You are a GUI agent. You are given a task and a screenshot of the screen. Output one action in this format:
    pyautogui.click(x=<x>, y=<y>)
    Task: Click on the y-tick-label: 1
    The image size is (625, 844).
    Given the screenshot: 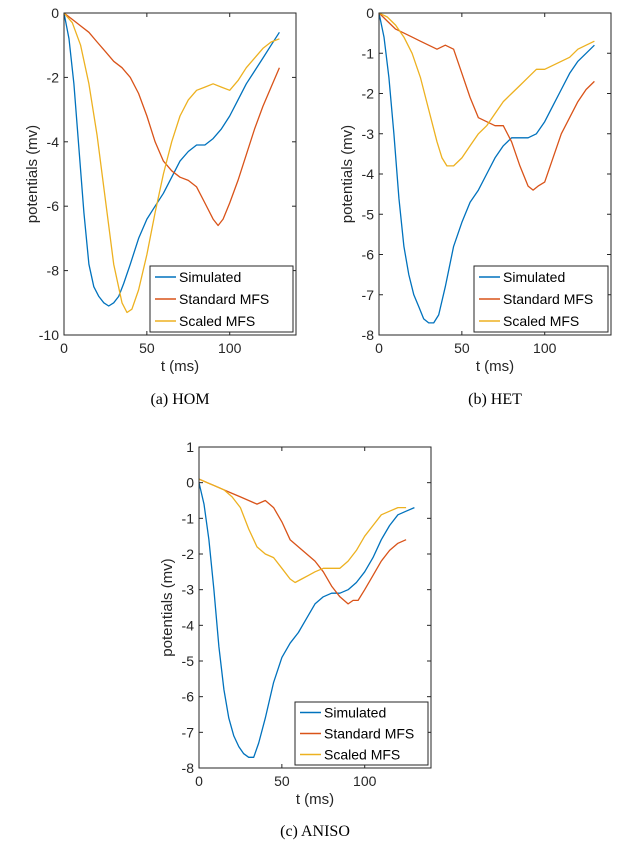 What is the action you would take?
    pyautogui.click(x=190, y=447)
    